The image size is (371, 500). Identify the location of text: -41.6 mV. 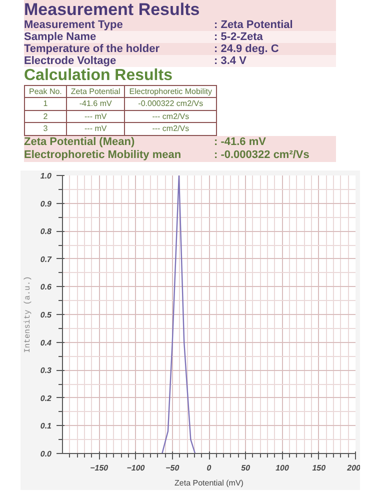
(95, 104).